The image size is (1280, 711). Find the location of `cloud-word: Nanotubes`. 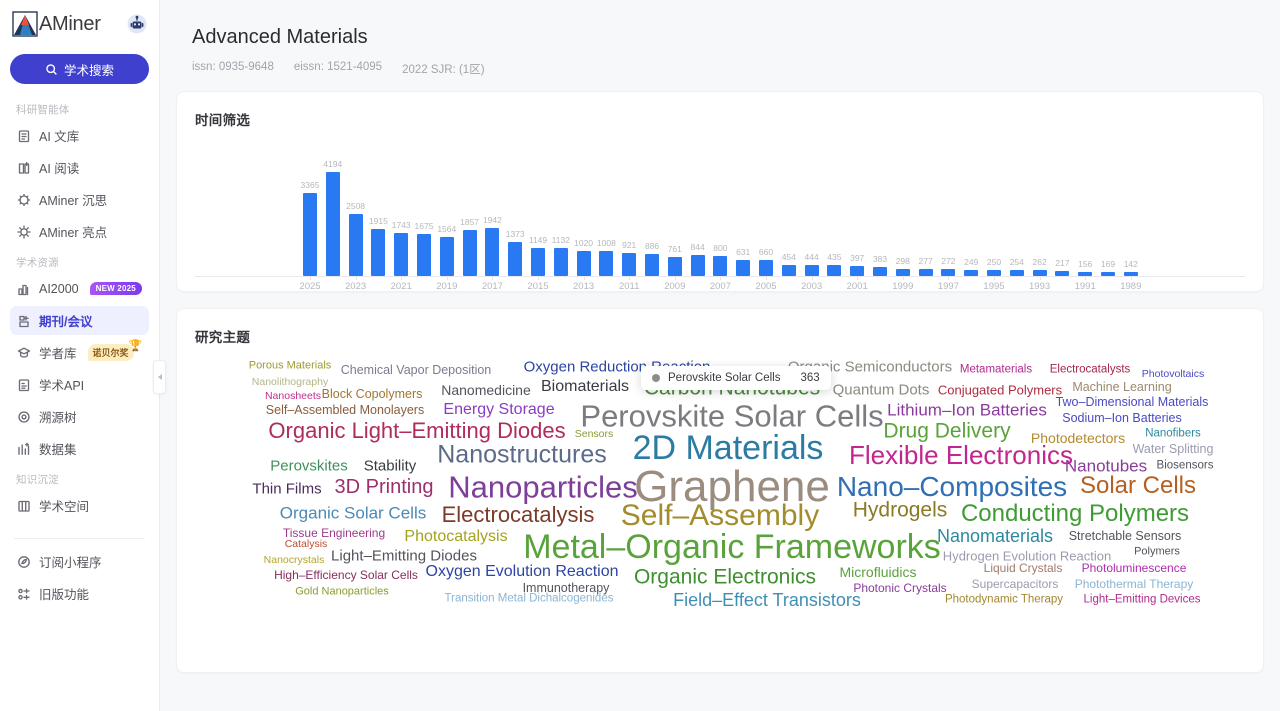

cloud-word: Nanotubes is located at coordinates (1106, 466).